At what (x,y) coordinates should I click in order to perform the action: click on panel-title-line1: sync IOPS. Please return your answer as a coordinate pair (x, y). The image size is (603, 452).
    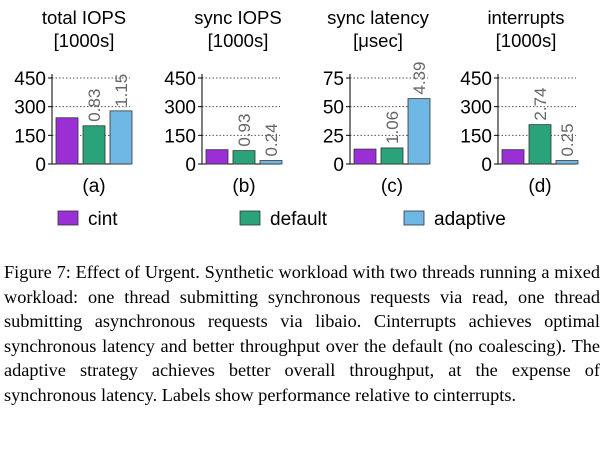
    Looking at the image, I should click on (237, 17).